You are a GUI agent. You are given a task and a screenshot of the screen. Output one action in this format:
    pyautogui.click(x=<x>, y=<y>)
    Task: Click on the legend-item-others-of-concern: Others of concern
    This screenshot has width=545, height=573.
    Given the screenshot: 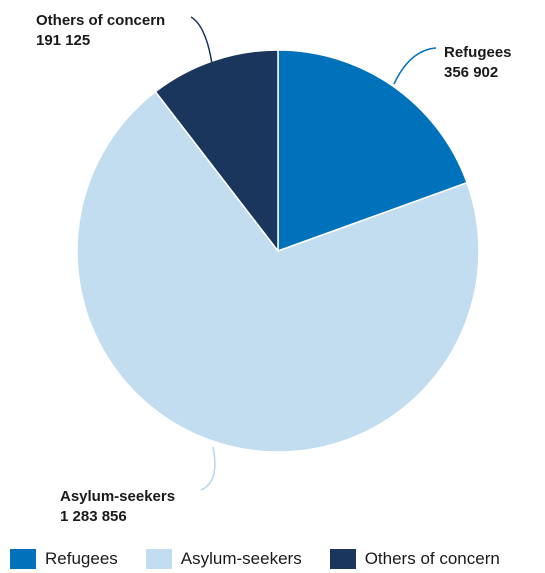 What is the action you would take?
    pyautogui.click(x=414, y=559)
    